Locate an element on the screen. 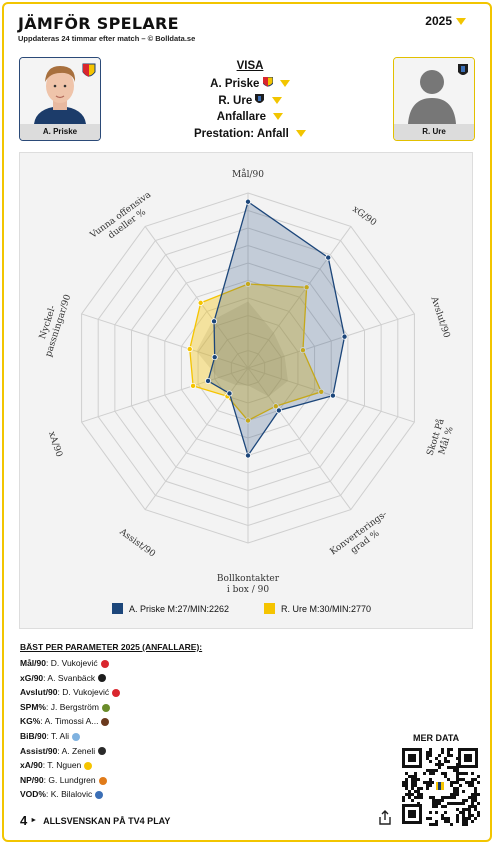 The height and width of the screenshot is (843, 494). legend-item-player1: A. Priske M:27/MIN:2262 is located at coordinates (170, 608).